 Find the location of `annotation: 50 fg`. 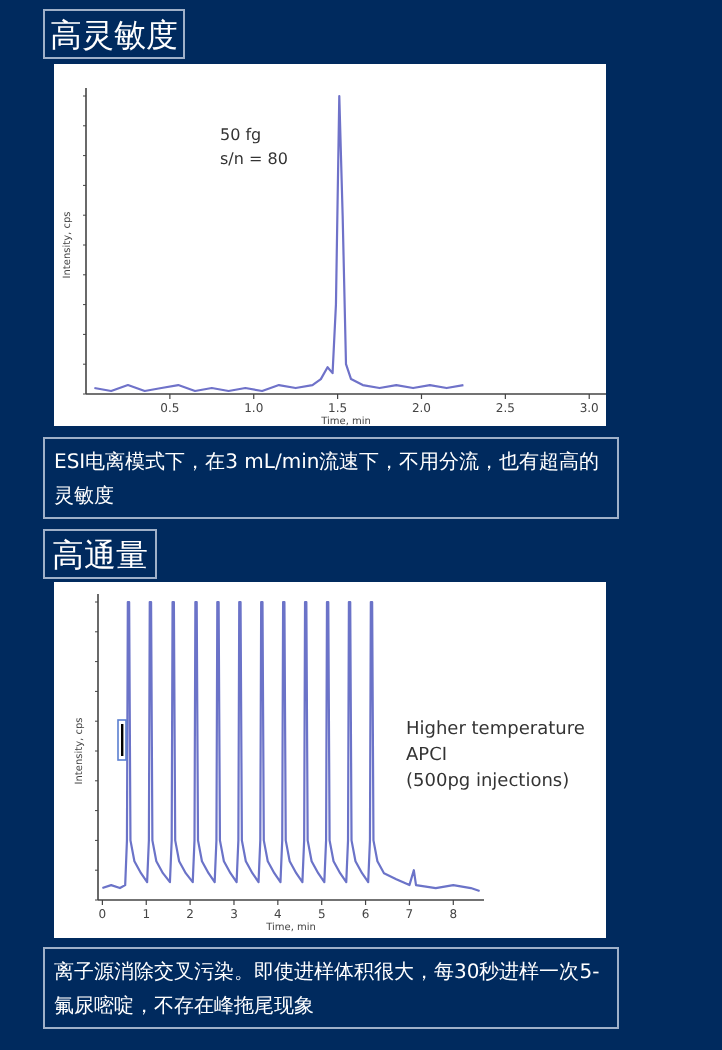

annotation: 50 fg is located at coordinates (241, 135).